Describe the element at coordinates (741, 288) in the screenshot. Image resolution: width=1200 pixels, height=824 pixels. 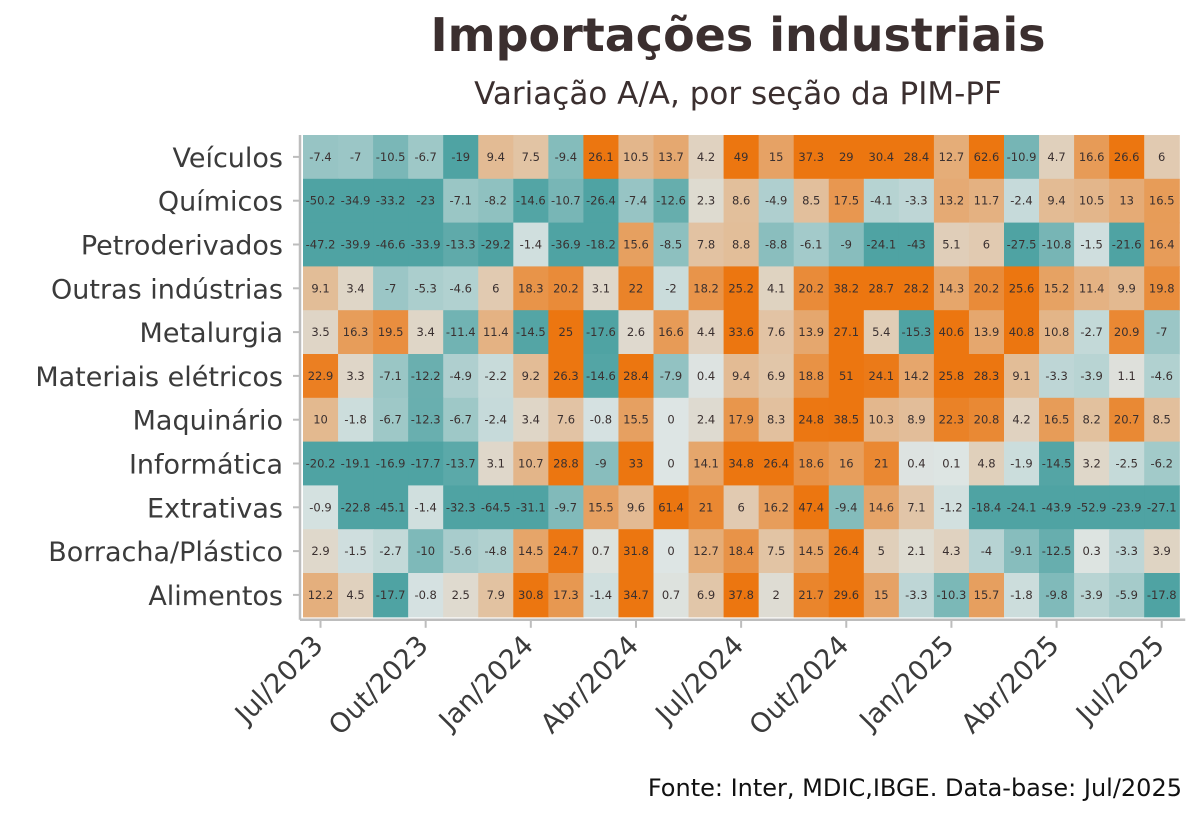
I see `cell-value-label: 25.2` at that location.